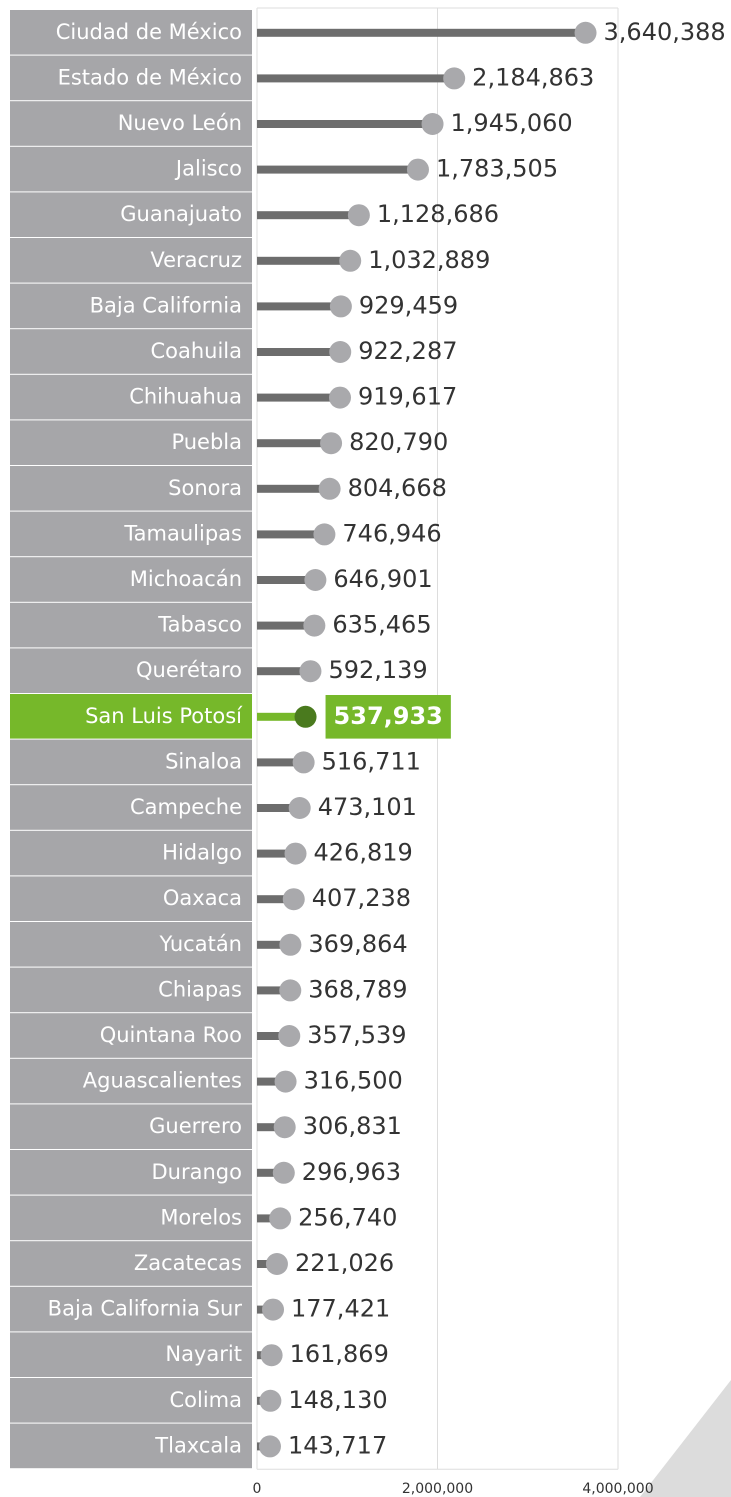  Describe the element at coordinates (196, 351) in the screenshot. I see `category-label: Coahuila` at that location.